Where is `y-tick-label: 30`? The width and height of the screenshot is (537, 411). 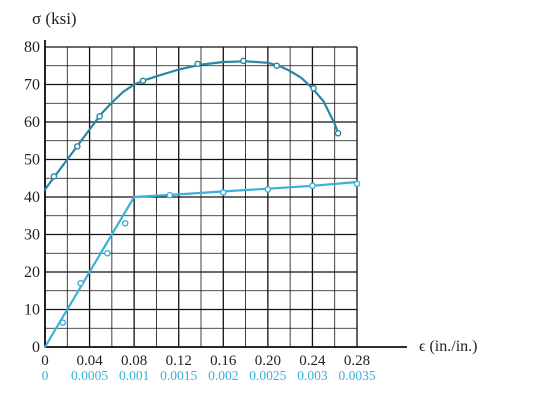
y-tick-label: 30 is located at coordinates (32, 235).